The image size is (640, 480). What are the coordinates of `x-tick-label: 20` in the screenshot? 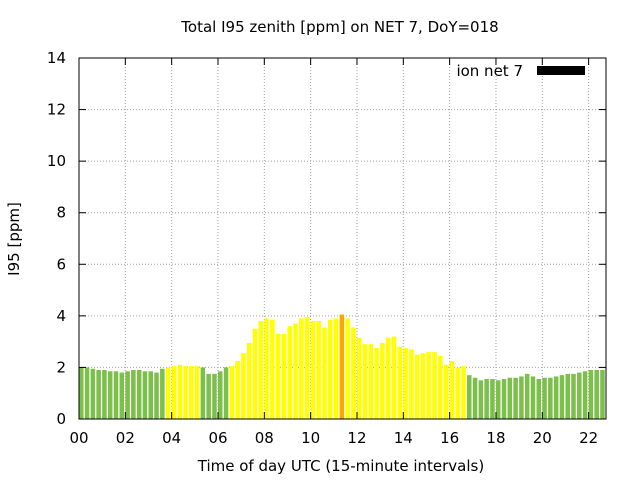 It's located at (542, 438).